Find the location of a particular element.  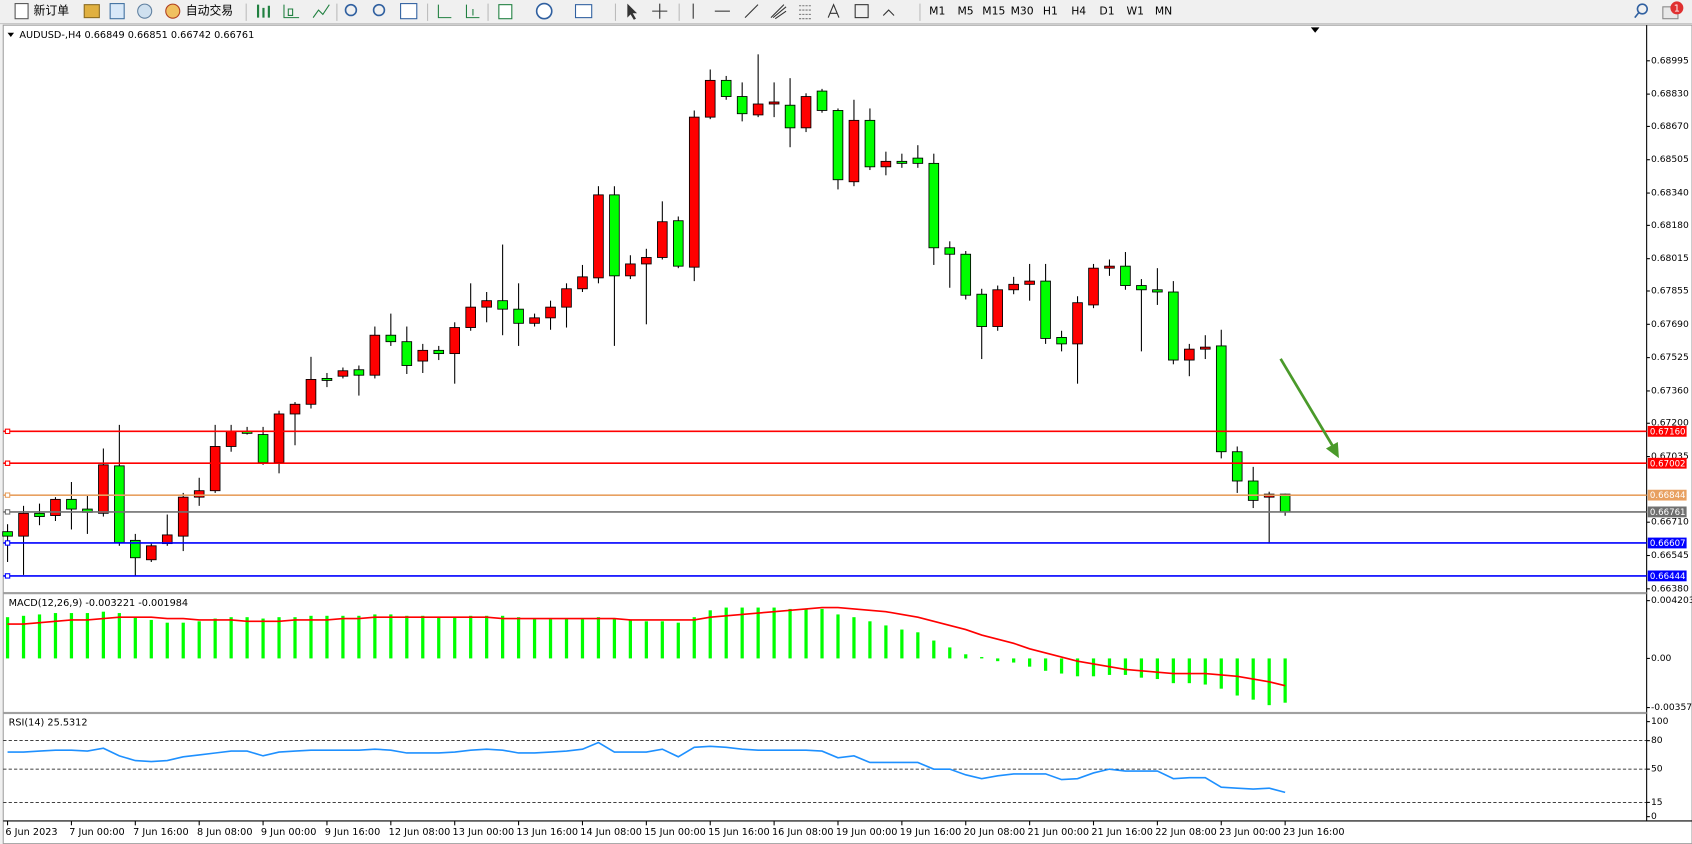

y-tick-label: 0.68505 is located at coordinates (1670, 159).